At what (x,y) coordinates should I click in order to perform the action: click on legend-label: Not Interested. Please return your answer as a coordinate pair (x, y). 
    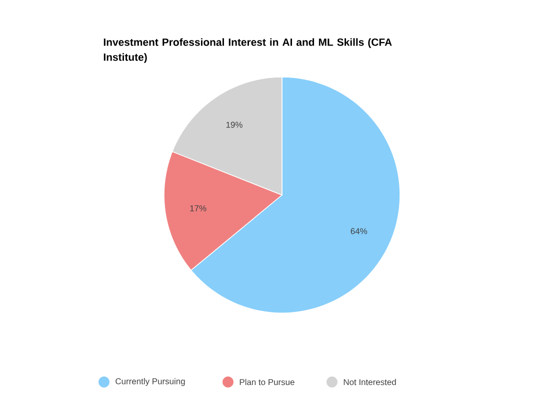
    Looking at the image, I should click on (370, 382).